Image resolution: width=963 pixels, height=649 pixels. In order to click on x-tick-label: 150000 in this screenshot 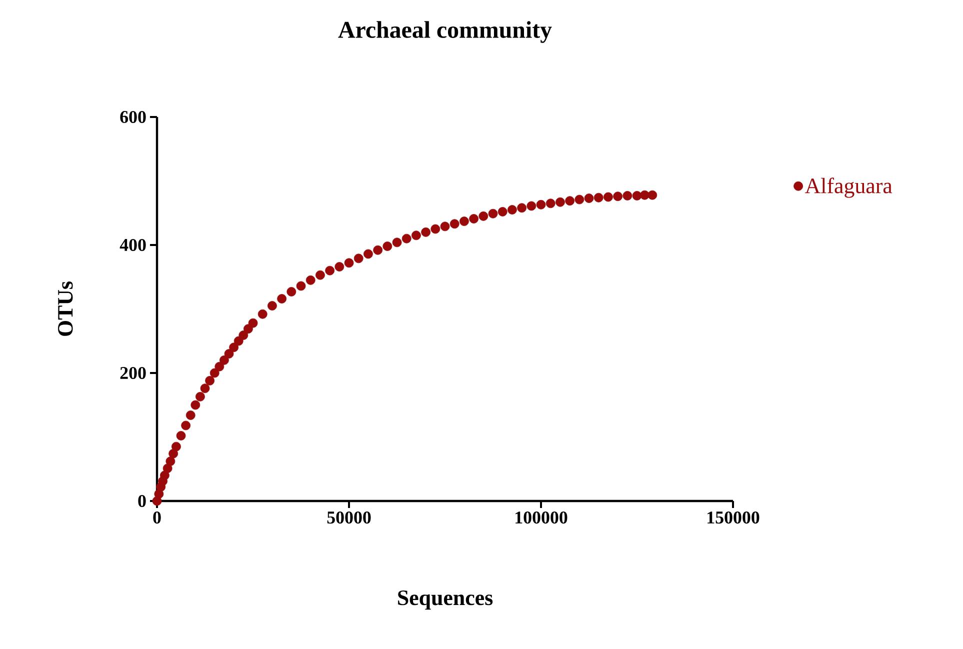, I will do `click(734, 518)`.